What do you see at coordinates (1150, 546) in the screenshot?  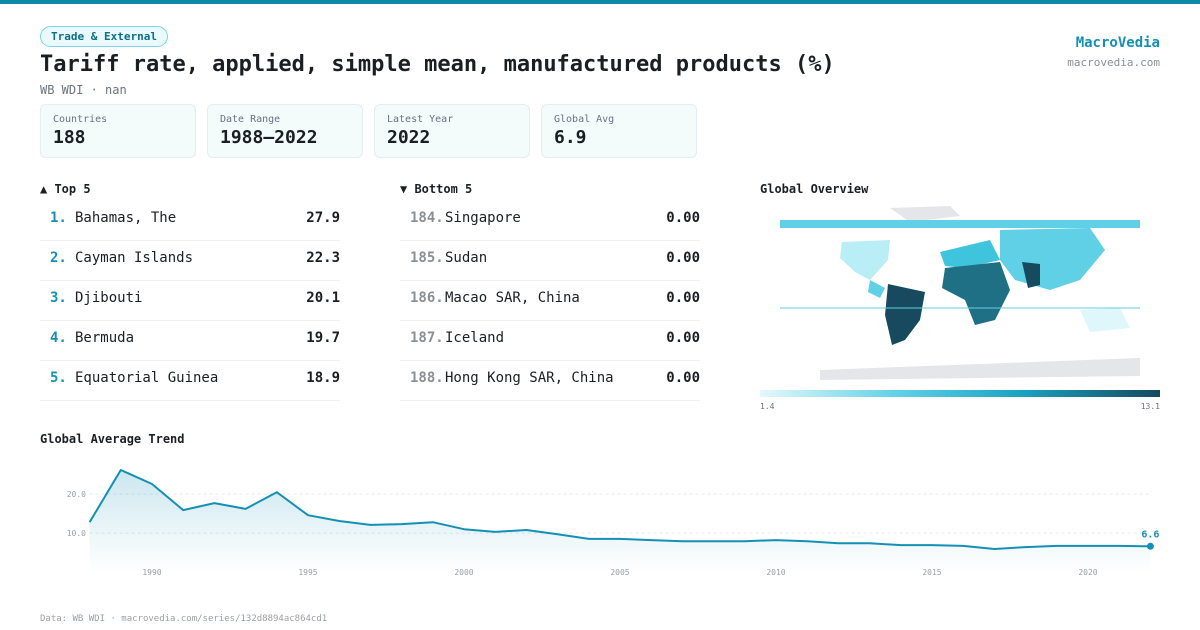 I see `end-point` at bounding box center [1150, 546].